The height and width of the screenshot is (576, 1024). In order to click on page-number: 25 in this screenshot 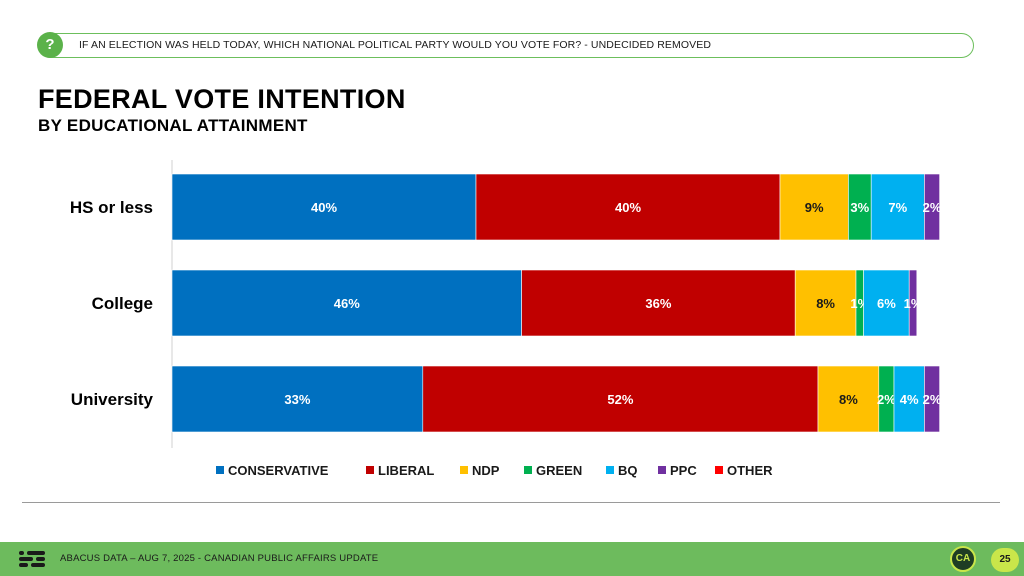, I will do `click(1005, 560)`.